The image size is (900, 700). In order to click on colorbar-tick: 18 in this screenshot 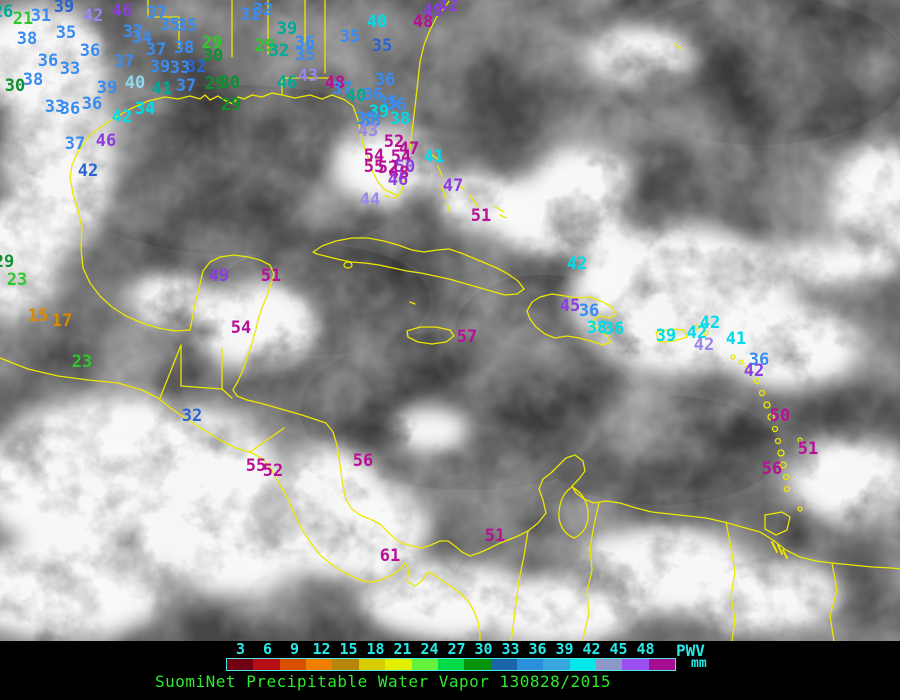, I will do `click(375, 649)`.